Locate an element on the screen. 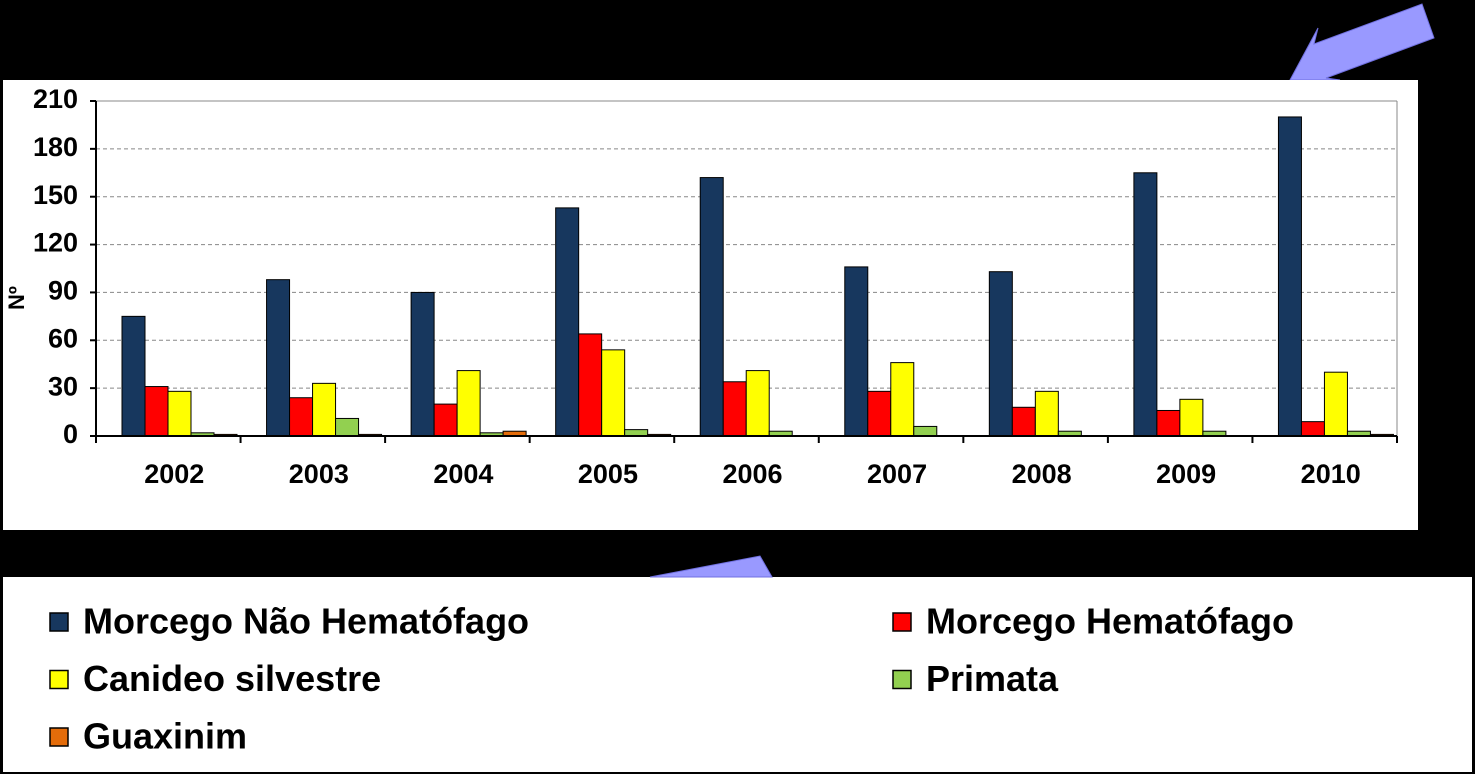  x-tick-label: 2004 is located at coordinates (463, 474).